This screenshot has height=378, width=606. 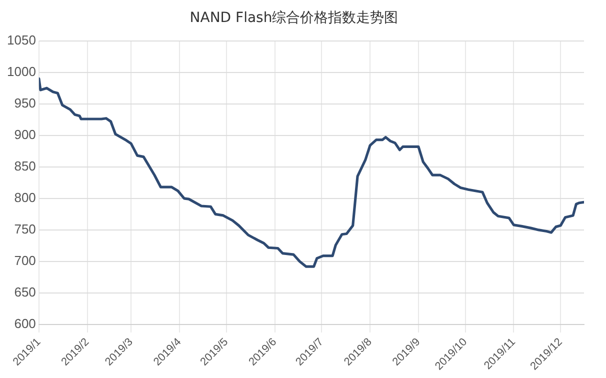 I want to click on y-tick-label: 950, so click(x=25, y=102).